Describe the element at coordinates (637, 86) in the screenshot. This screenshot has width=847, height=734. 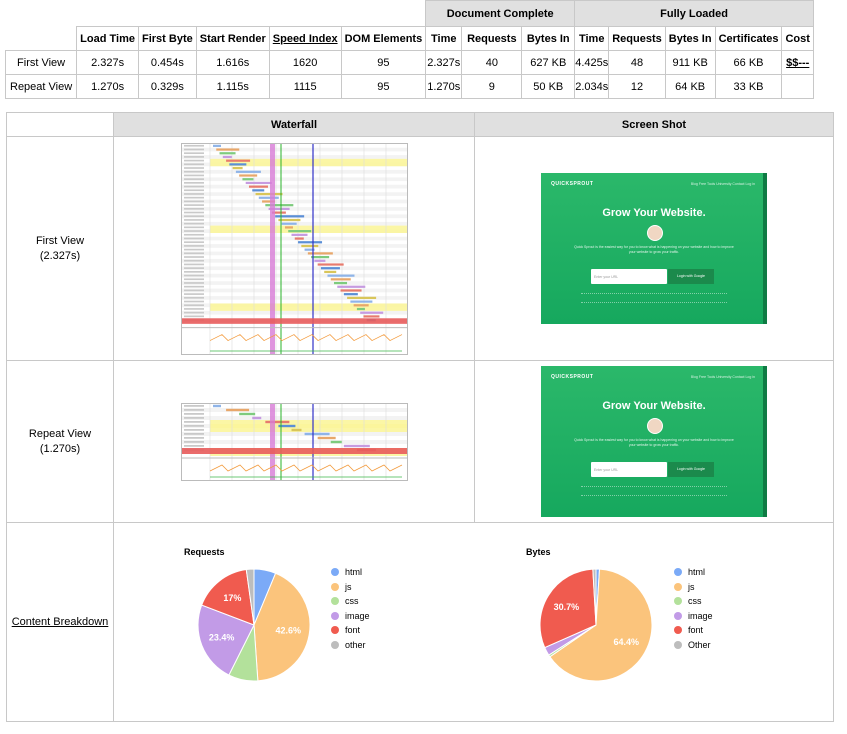
I see `cell-full-requests: 12` at that location.